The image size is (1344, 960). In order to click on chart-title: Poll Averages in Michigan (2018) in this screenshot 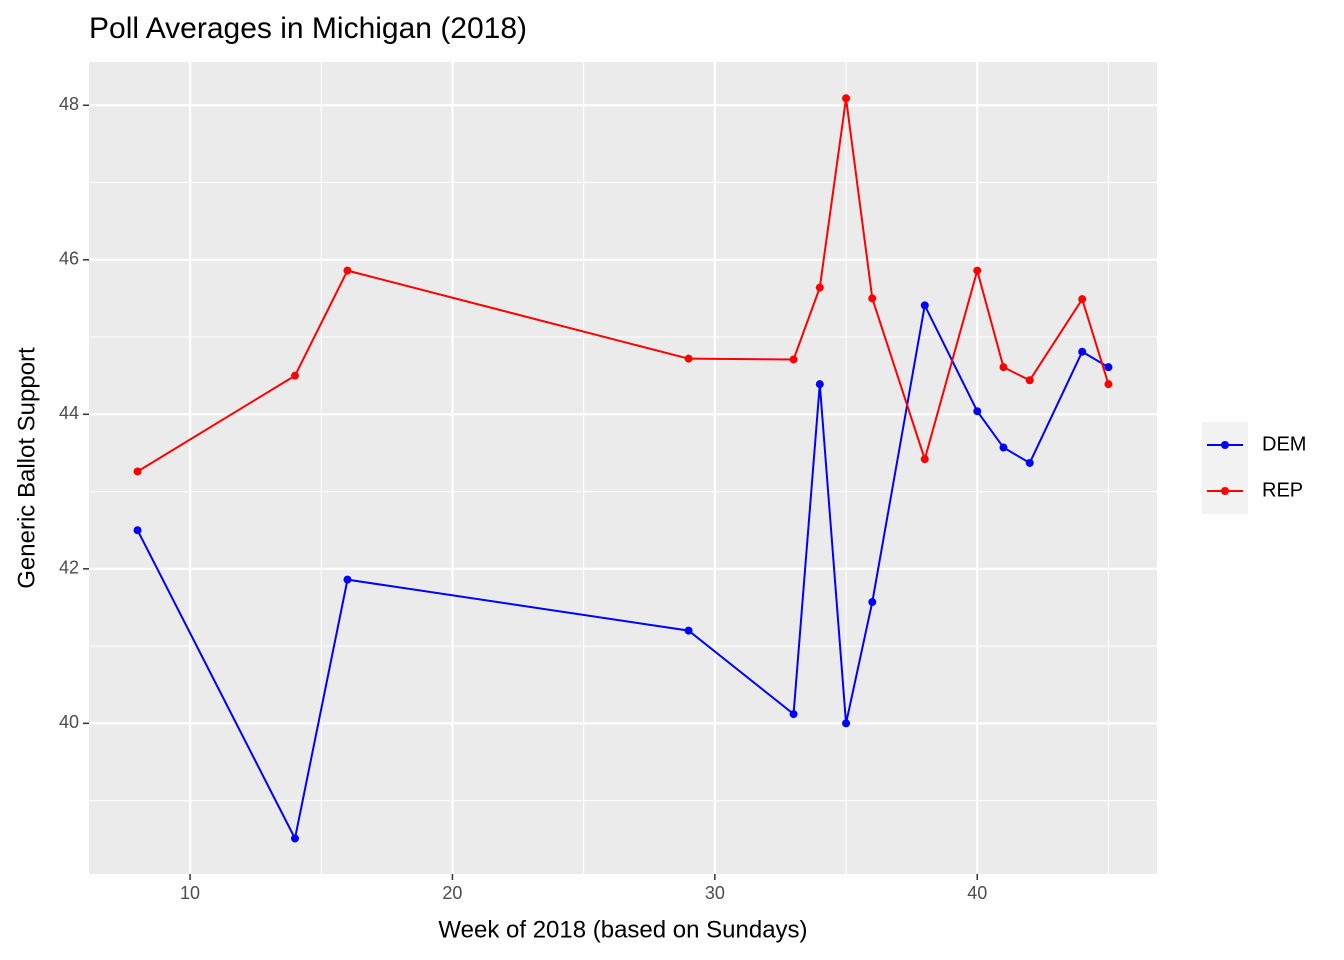, I will do `click(308, 28)`.